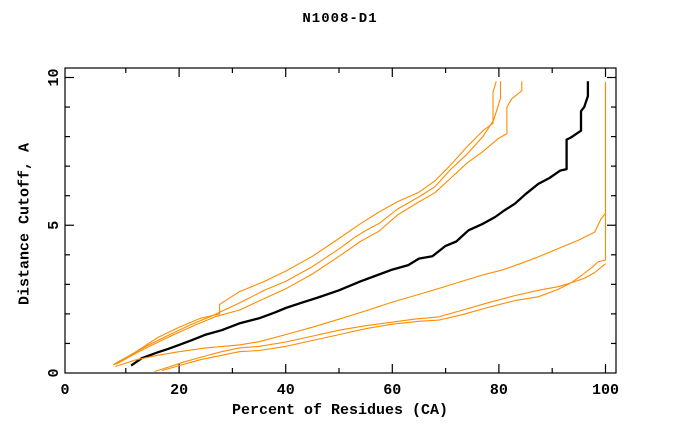 The image size is (680, 440). Describe the element at coordinates (286, 390) in the screenshot. I see `x-tick-label: 40` at that location.